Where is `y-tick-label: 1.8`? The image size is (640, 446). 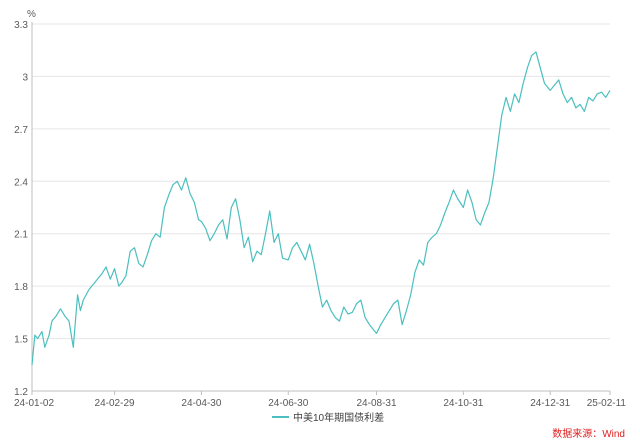 y-tick-label: 1.8 is located at coordinates (21, 287).